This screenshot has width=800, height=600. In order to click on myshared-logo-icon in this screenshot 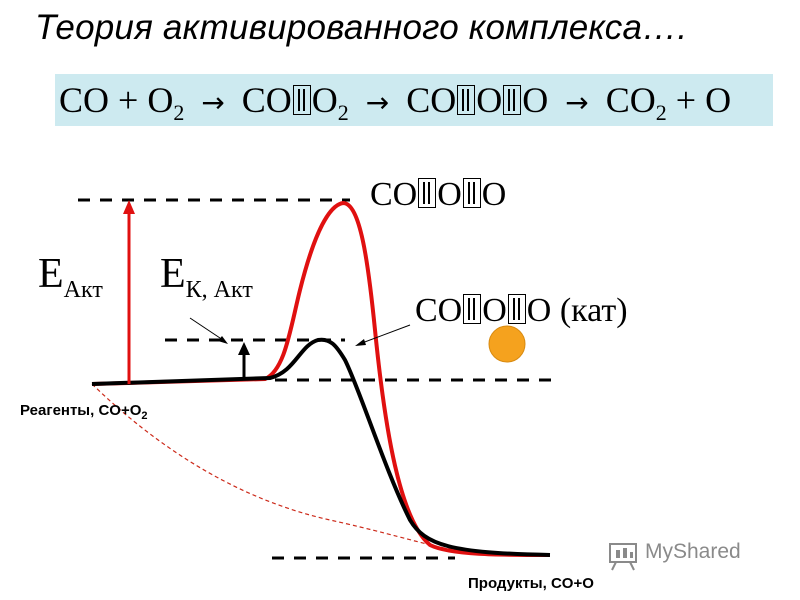, I will do `click(623, 557)`.